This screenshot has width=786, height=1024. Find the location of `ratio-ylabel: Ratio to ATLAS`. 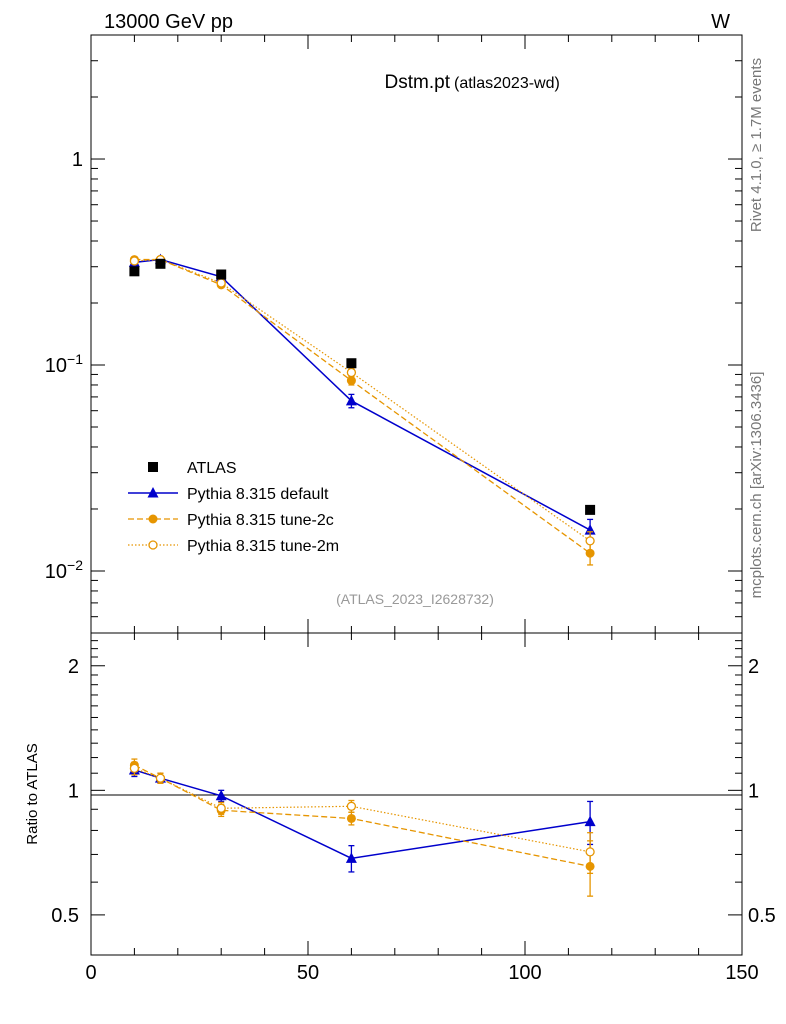

ratio-ylabel: Ratio to ATLAS is located at coordinates (32, 793).